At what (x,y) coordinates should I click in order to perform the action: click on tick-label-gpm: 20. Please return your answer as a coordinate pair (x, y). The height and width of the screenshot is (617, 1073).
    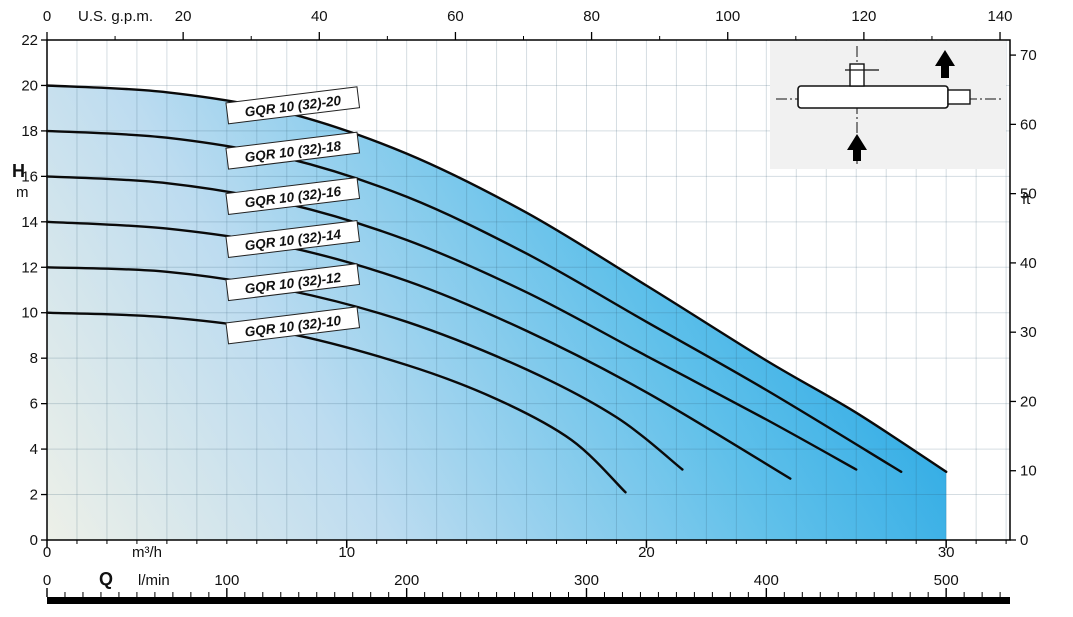
    Looking at the image, I should click on (183, 16).